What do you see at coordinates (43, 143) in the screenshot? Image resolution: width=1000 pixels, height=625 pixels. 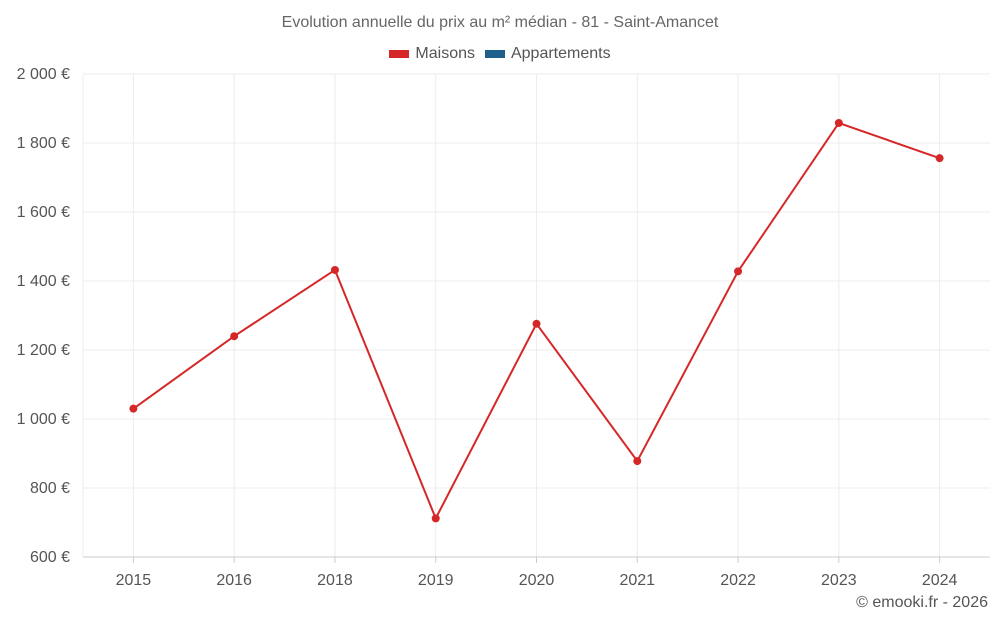 I see `y-tick-label: 1 800 €` at bounding box center [43, 143].